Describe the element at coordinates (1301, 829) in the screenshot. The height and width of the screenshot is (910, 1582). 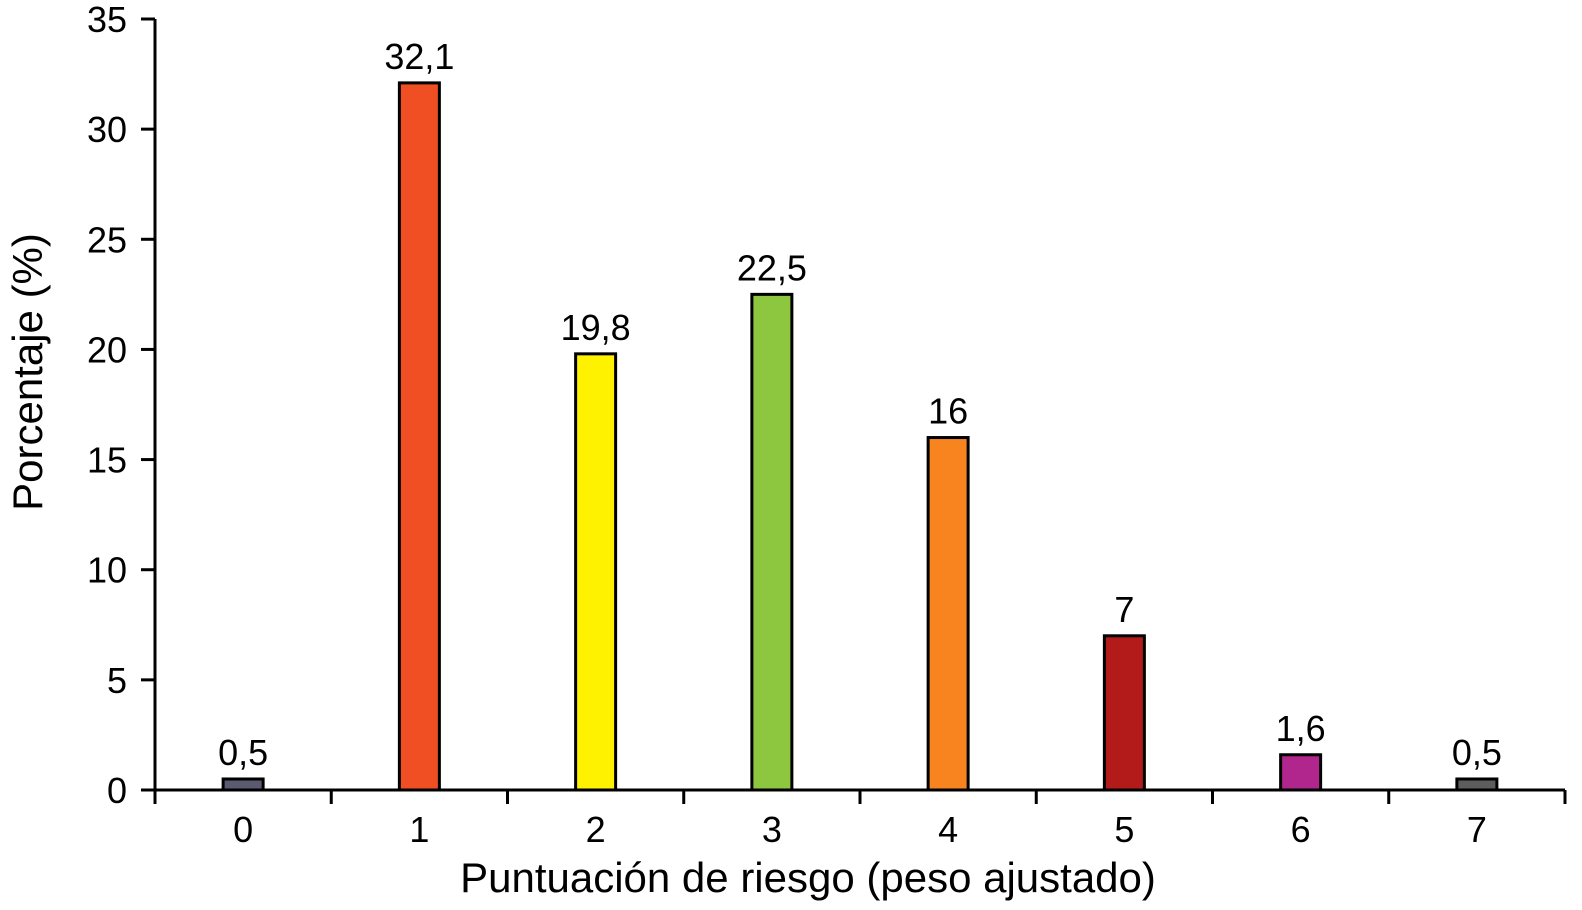
I see `x-tick-label: 6` at that location.